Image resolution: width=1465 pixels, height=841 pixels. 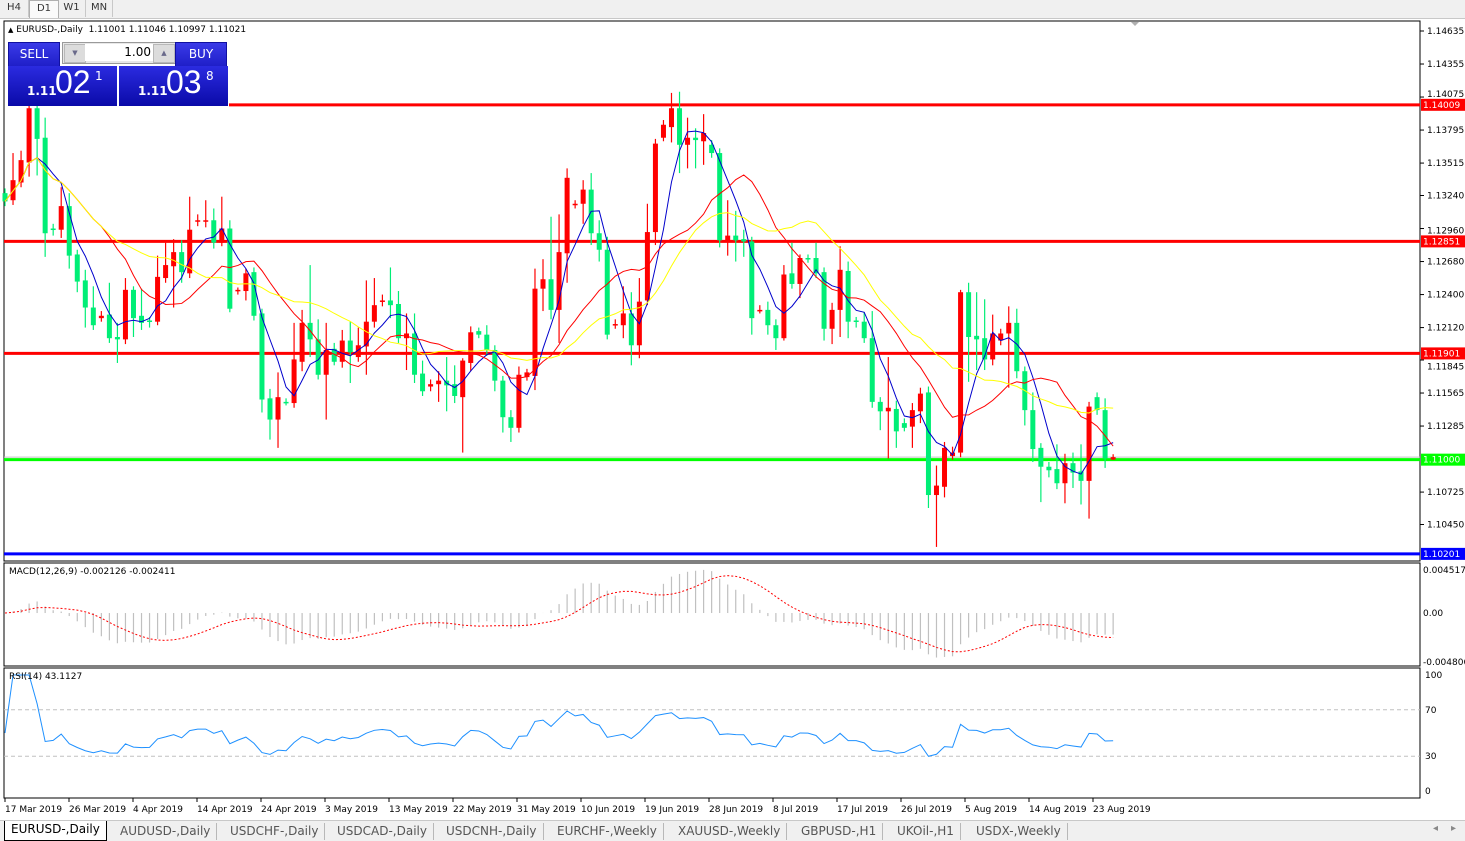 What do you see at coordinates (1445, 427) in the screenshot?
I see `price-tick-label: 1.11285` at bounding box center [1445, 427].